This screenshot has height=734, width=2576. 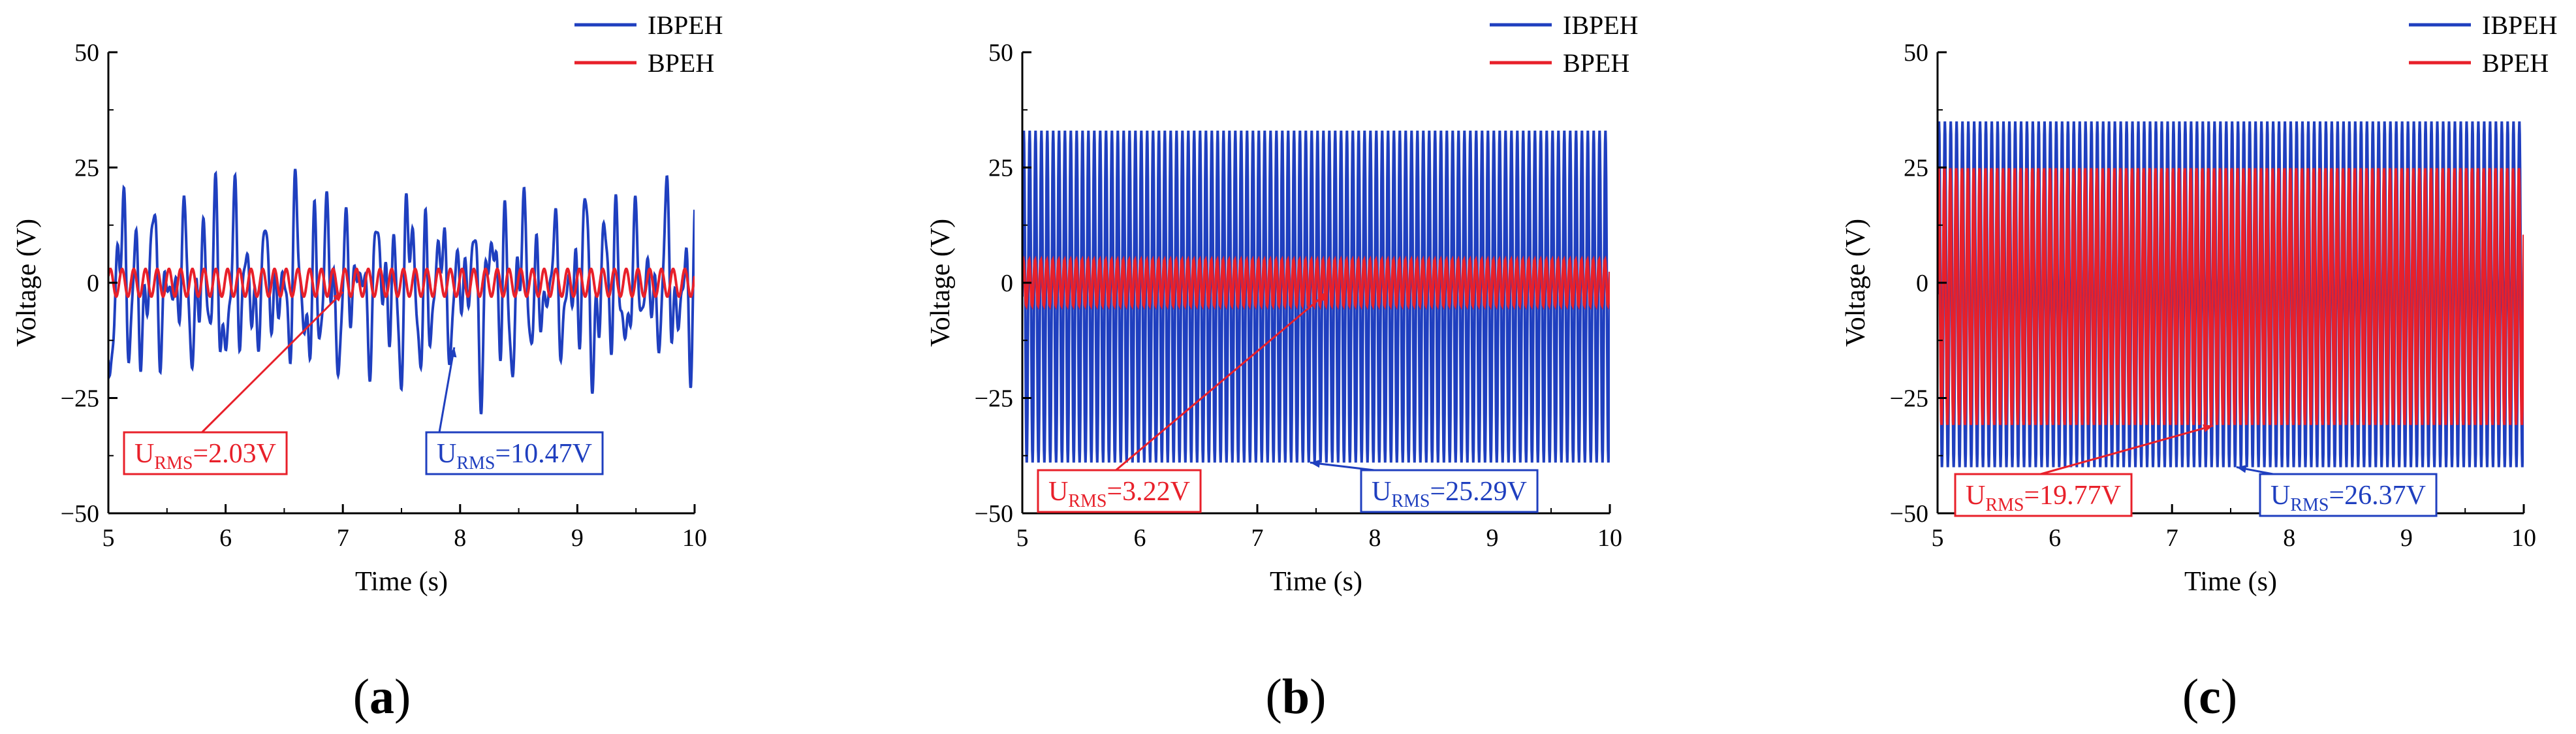 I want to click on rms-annotation-text: URMS=26.37V, so click(x=2348, y=498).